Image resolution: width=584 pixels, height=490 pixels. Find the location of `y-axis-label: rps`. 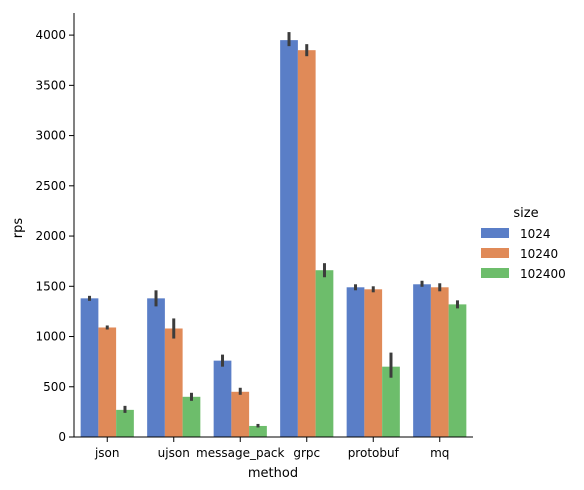

y-axis-label: rps is located at coordinates (18, 228).